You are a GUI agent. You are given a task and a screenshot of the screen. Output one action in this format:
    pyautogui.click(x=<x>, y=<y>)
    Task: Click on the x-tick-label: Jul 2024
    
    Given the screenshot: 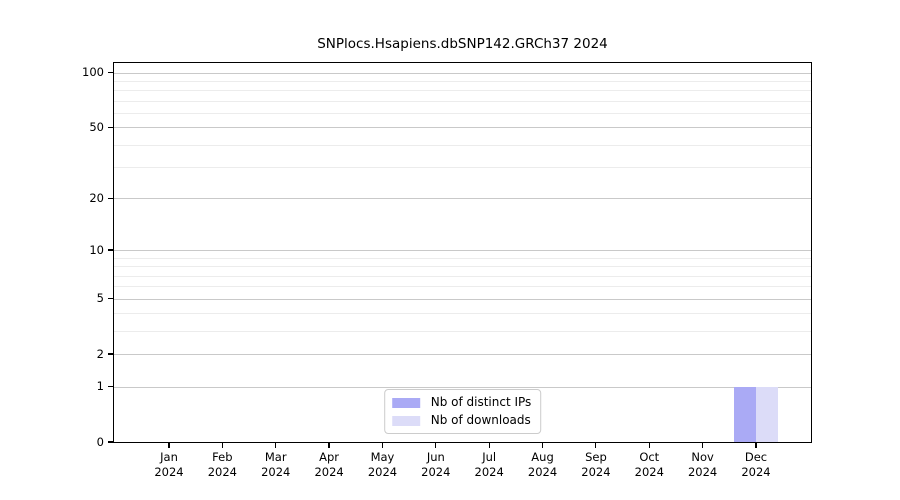 What is the action you would take?
    pyautogui.click(x=489, y=464)
    